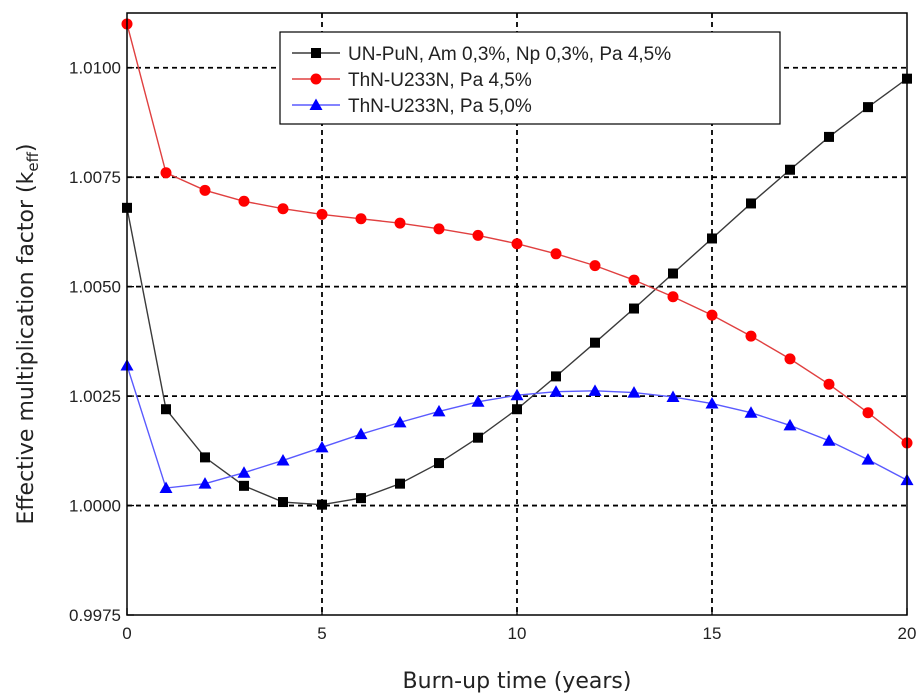 The image size is (920, 697). I want to click on legend-label: ThN-U233N, Pa 5,0%, so click(440, 106).